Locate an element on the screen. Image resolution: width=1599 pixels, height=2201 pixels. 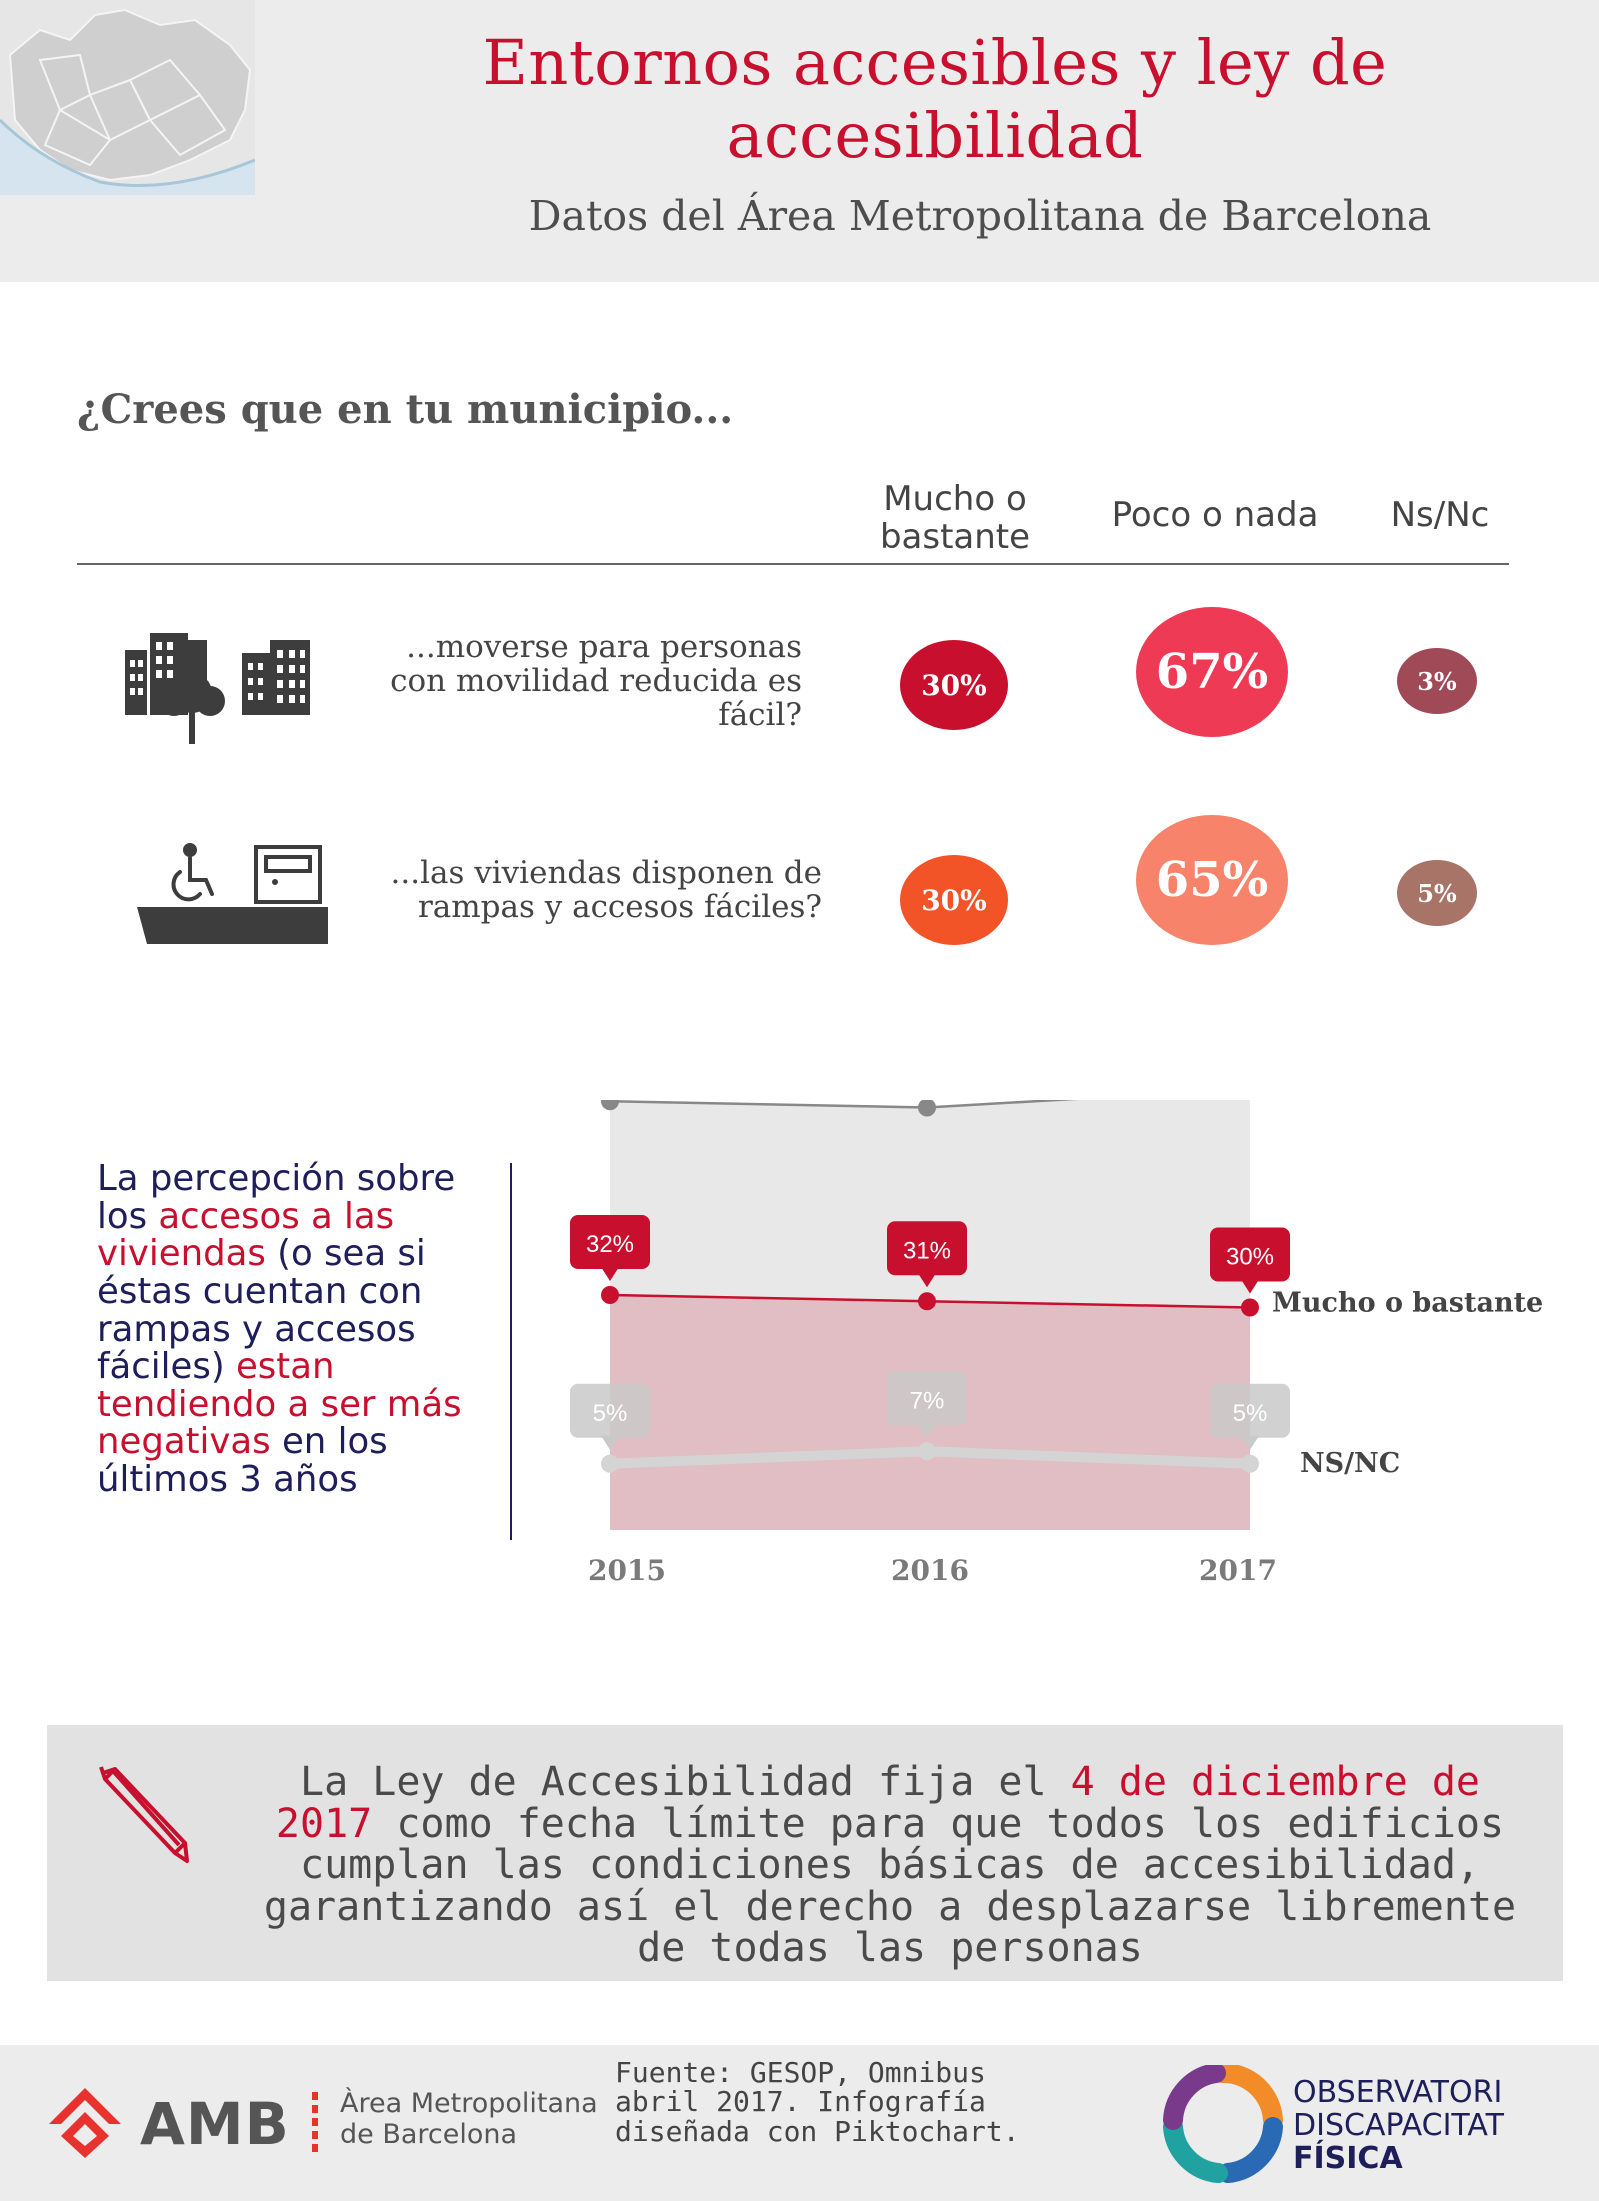
column-header-nsnc: Ns/Nc is located at coordinates (1440, 515).